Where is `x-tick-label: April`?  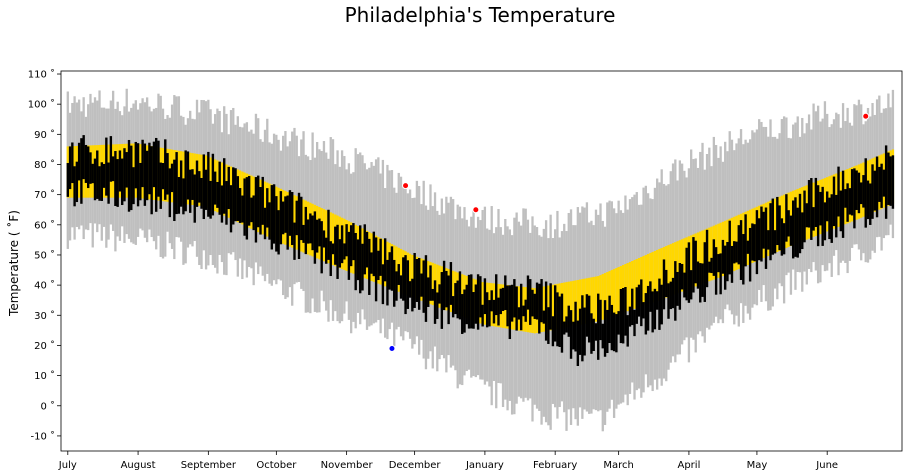
x-tick-label: April is located at coordinates (688, 465).